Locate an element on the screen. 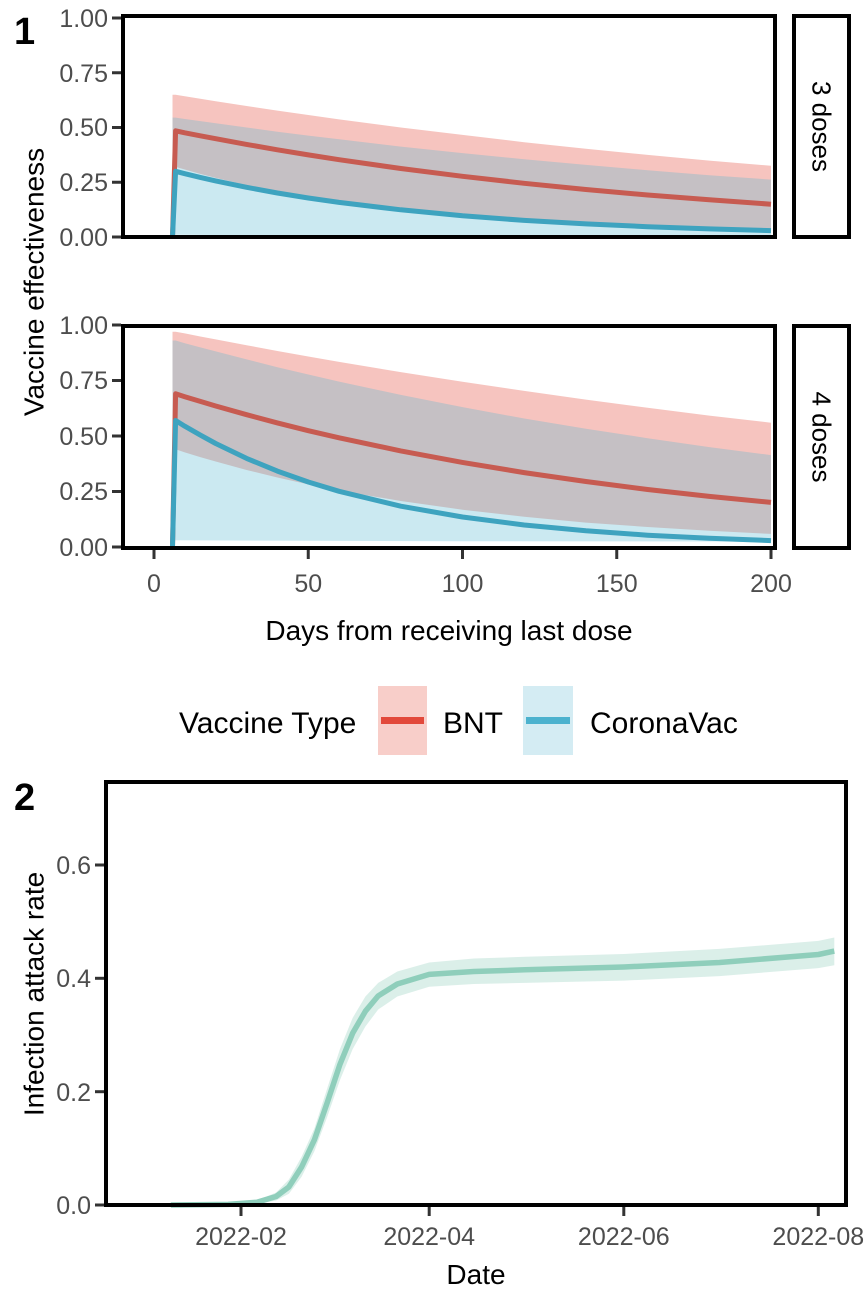 The width and height of the screenshot is (866, 1304). panel1-facet0-strip-label: 3 doses is located at coordinates (822, 126).